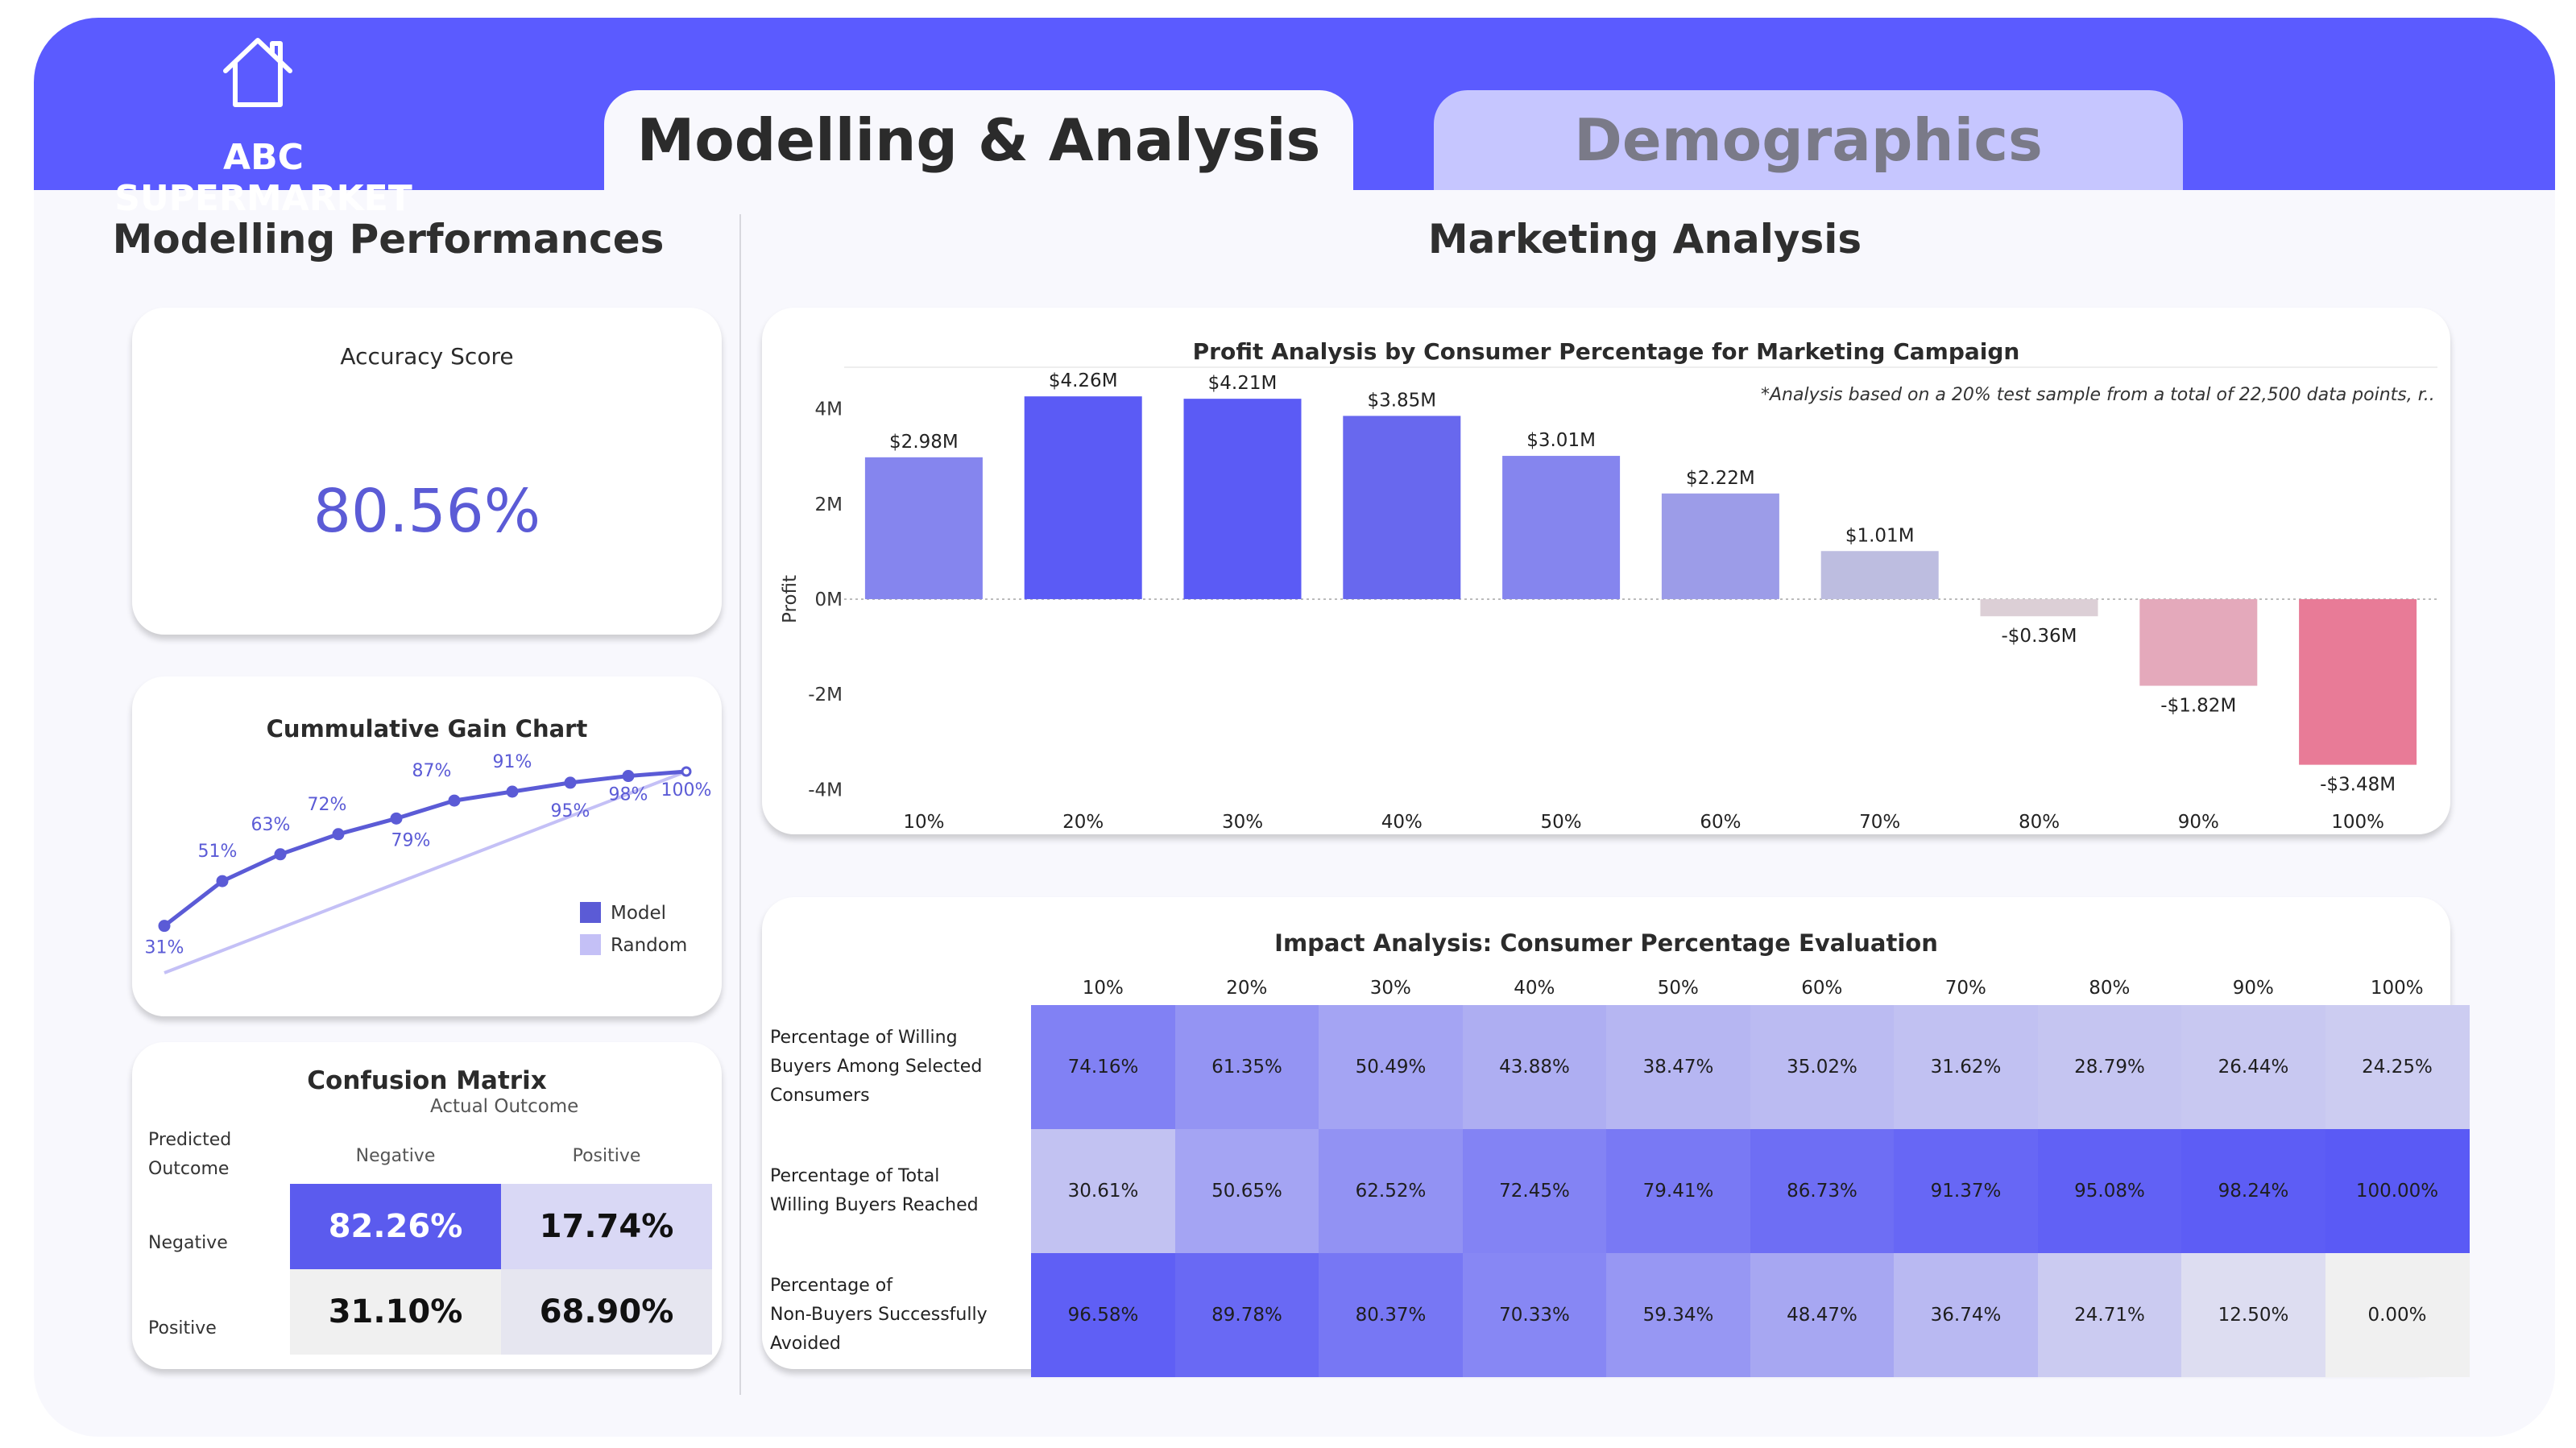  What do you see at coordinates (590, 912) in the screenshot?
I see `legend-swatch-model` at bounding box center [590, 912].